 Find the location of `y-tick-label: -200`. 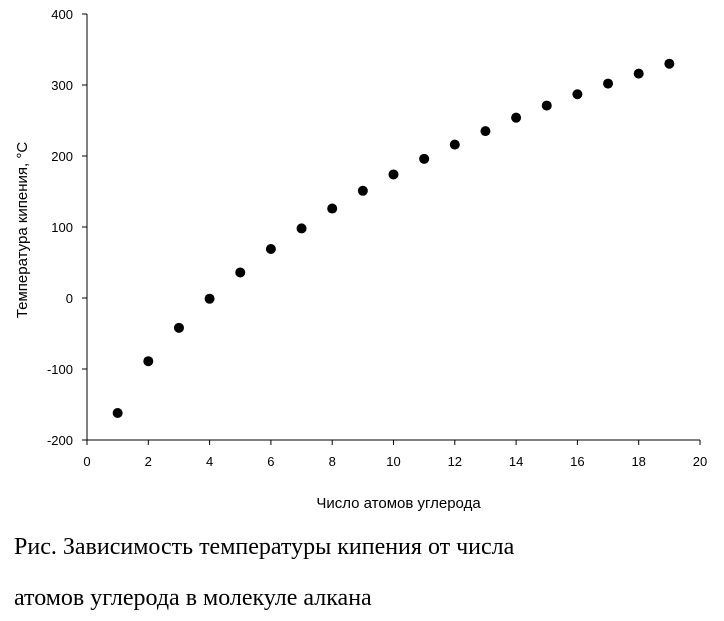

y-tick-label: -200 is located at coordinates (60, 440).